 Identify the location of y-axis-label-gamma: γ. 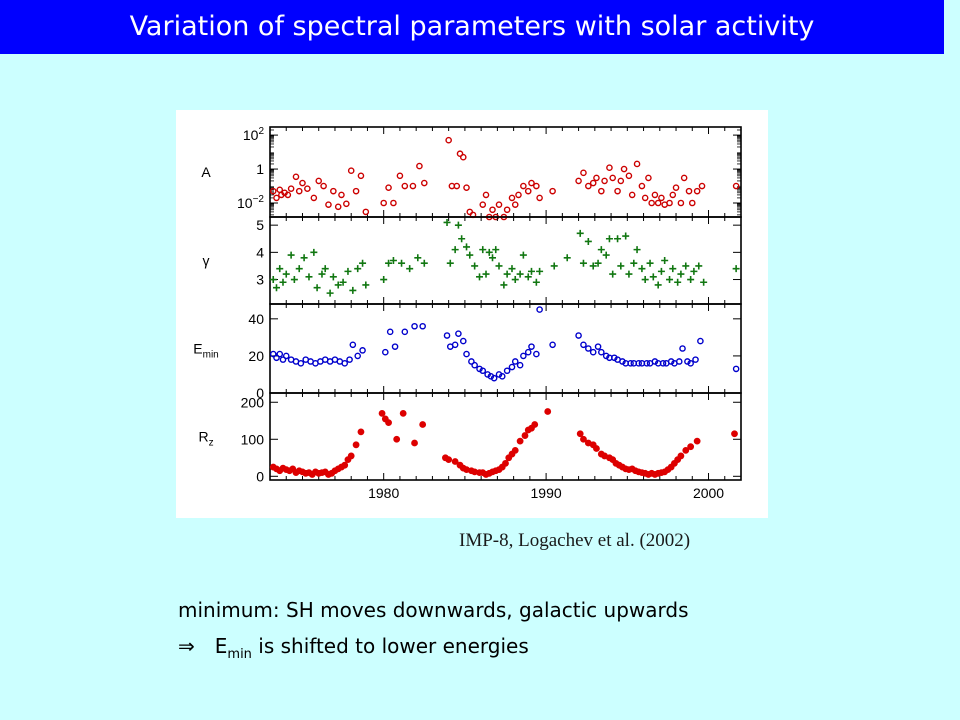
(206, 261).